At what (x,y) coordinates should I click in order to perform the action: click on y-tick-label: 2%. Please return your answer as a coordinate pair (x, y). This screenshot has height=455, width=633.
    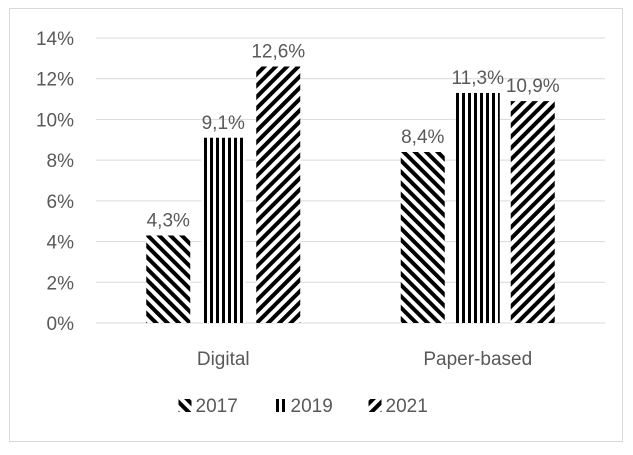
    Looking at the image, I should click on (61, 283).